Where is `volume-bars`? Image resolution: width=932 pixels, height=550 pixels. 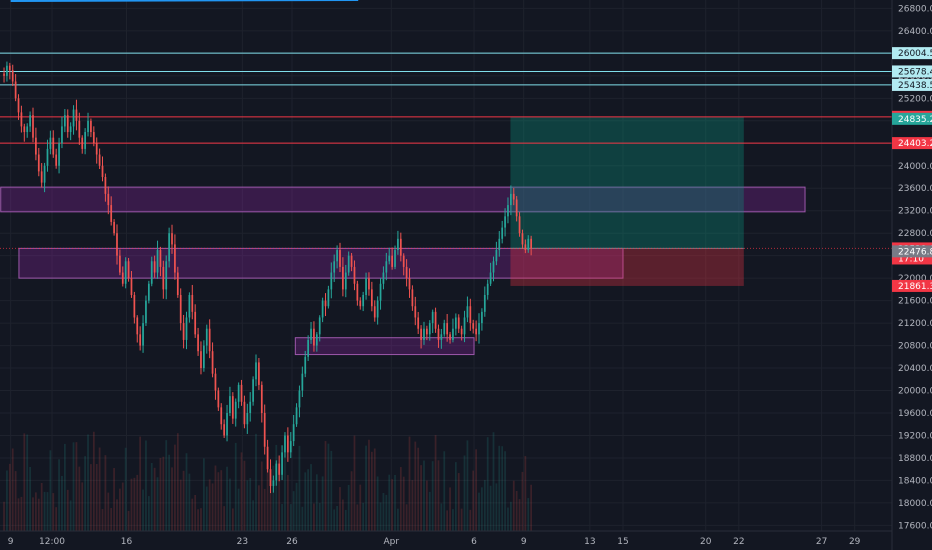 volume-bars is located at coordinates (268, 481).